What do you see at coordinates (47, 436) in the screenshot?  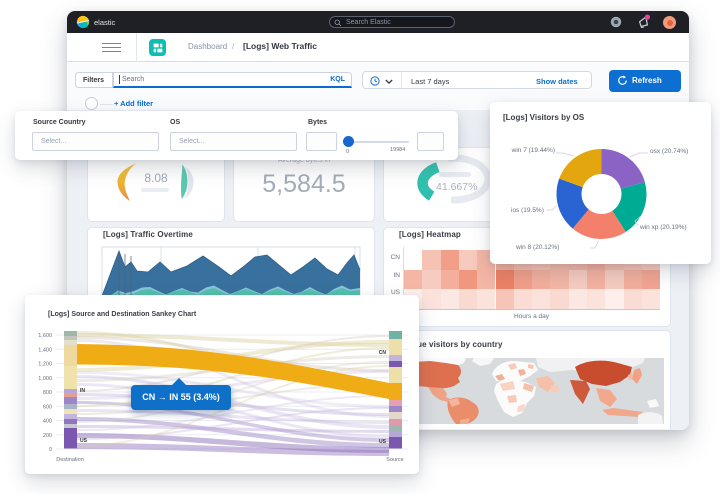 I see `svg-text: 200` at bounding box center [47, 436].